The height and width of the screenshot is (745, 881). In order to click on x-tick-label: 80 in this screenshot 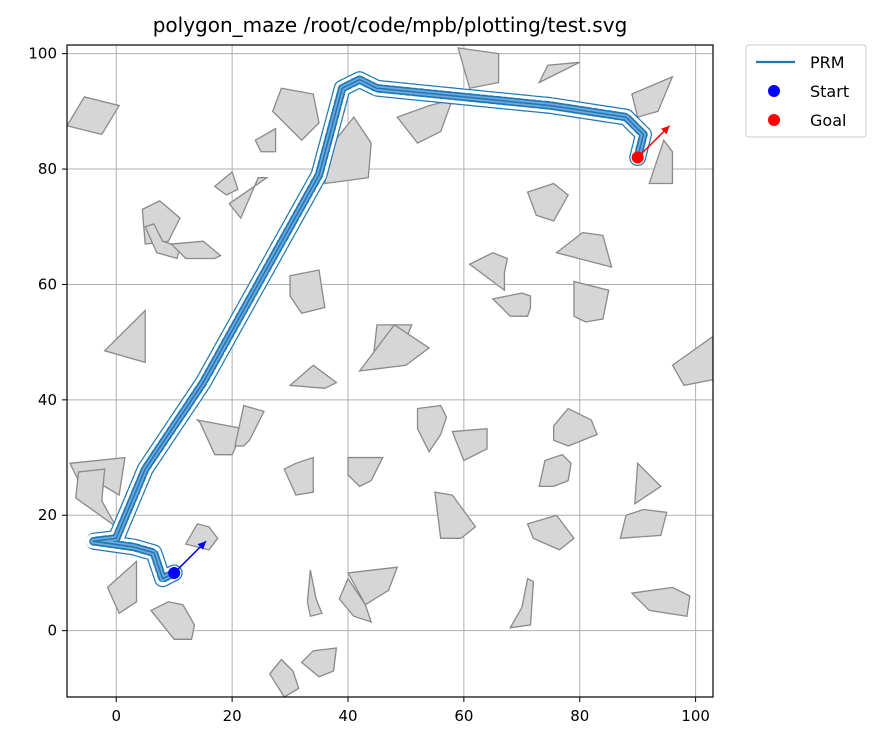, I will do `click(579, 716)`.